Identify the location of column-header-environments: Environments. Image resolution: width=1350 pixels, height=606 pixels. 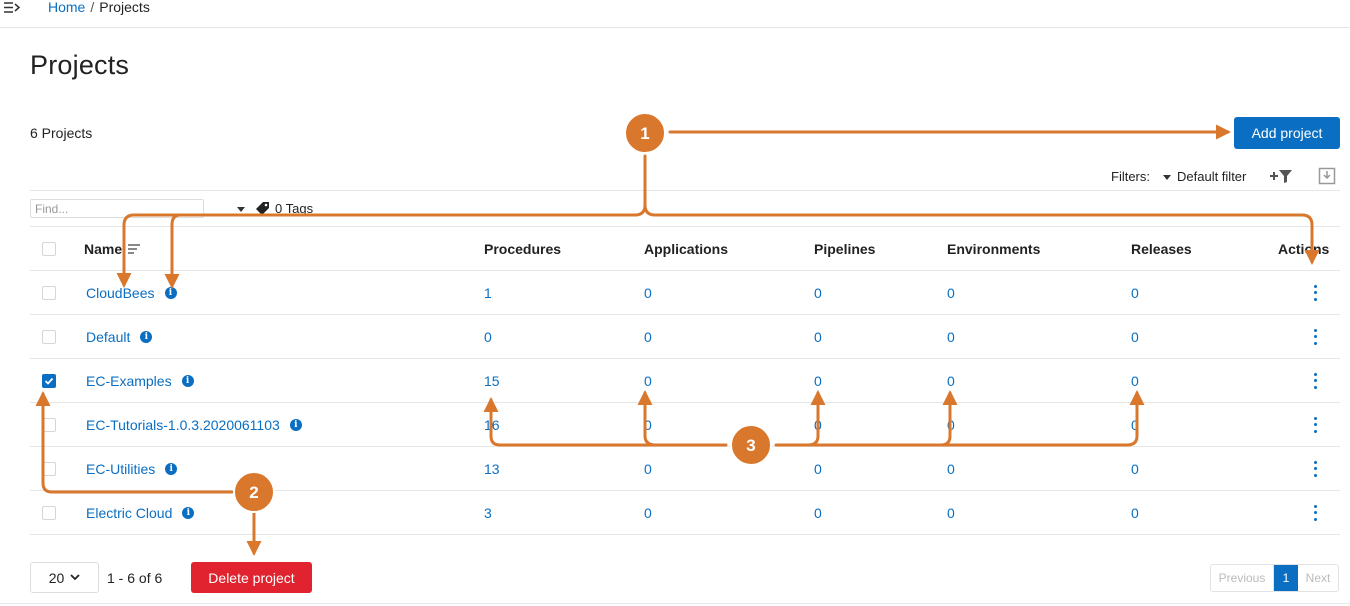
(994, 248).